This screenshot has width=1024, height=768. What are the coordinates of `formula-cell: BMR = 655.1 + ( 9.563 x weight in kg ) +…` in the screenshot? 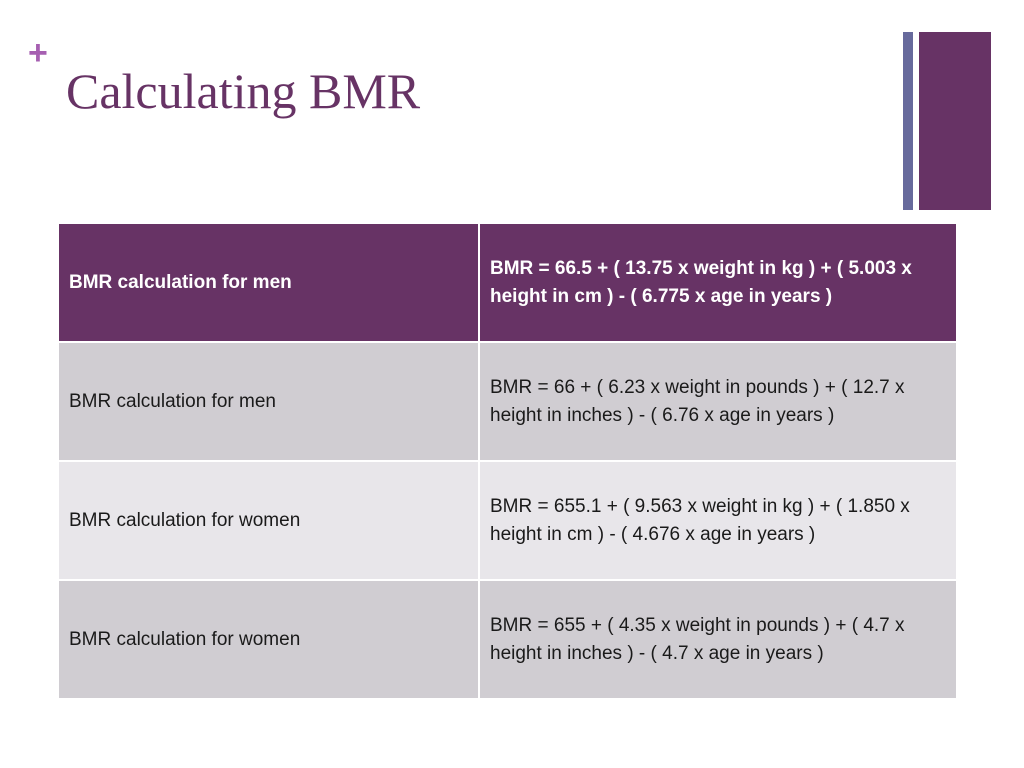 It's located at (718, 520).